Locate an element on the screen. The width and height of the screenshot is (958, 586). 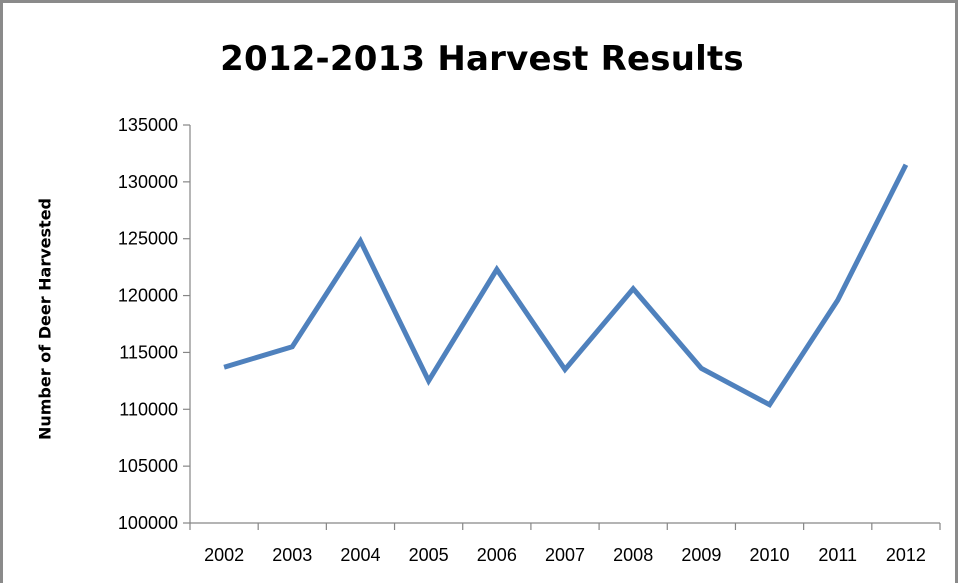
x-tick-label: 2005 is located at coordinates (429, 555).